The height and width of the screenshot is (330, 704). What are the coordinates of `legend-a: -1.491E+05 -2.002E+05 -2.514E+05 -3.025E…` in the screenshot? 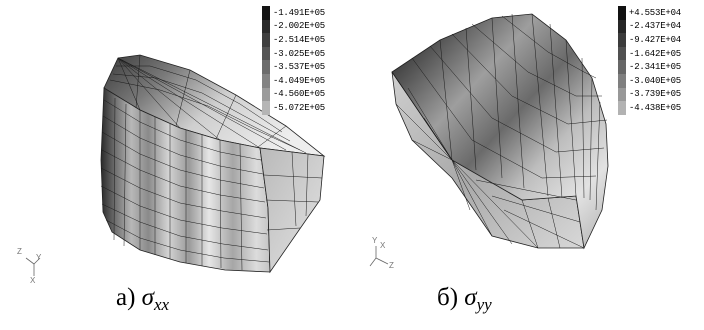 It's located at (293, 60).